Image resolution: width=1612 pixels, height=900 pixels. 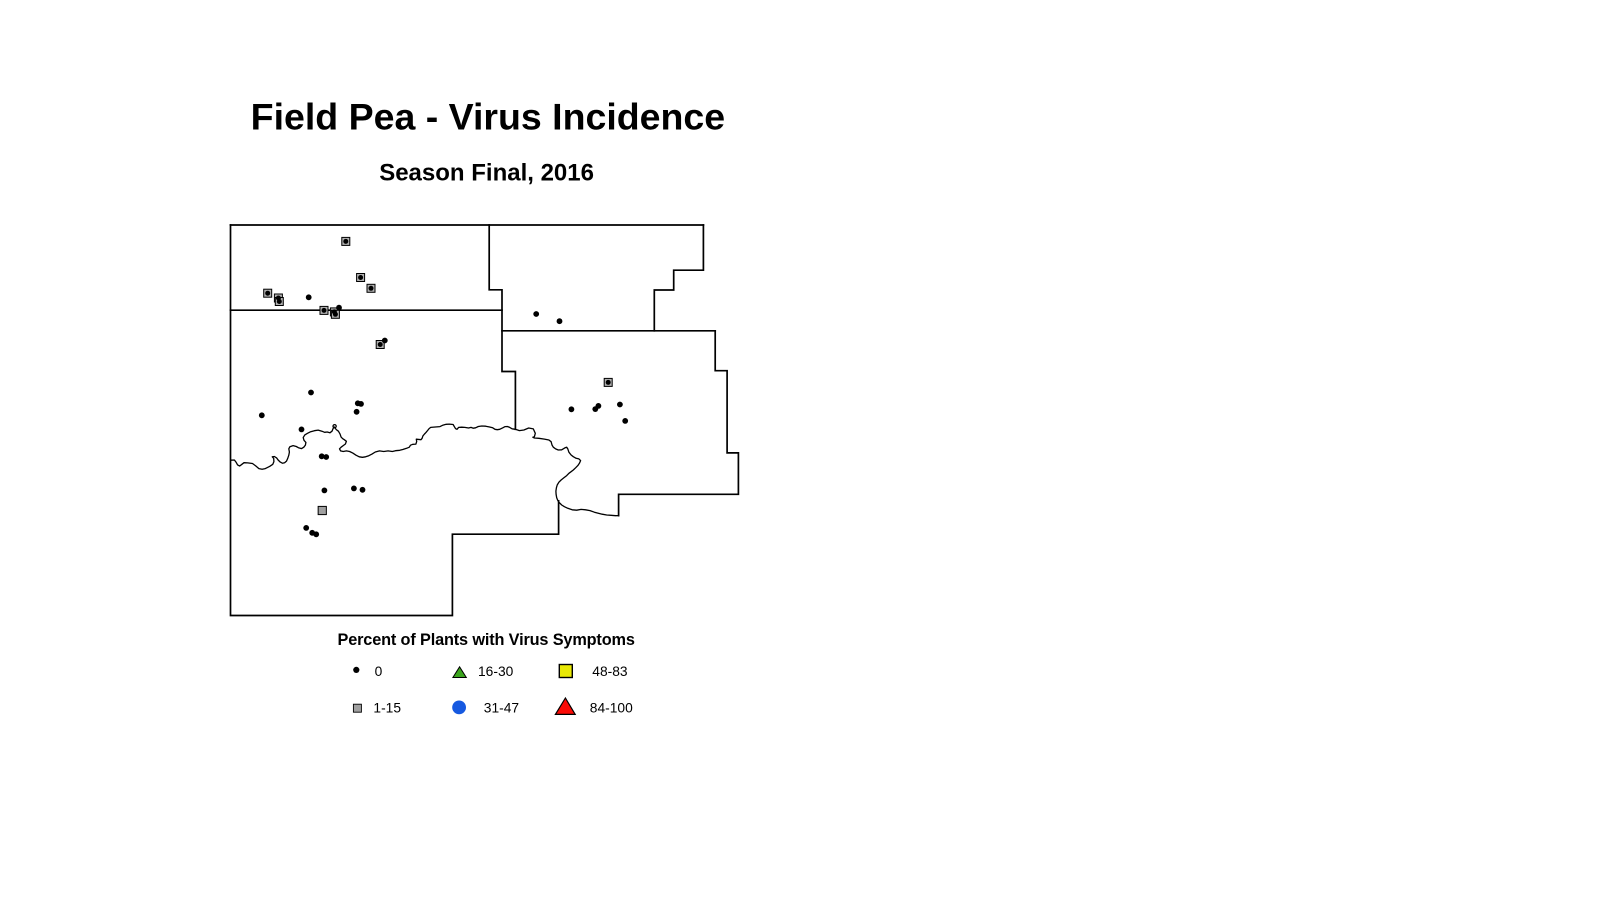 What do you see at coordinates (610, 671) in the screenshot?
I see `svg-text: 48-83` at bounding box center [610, 671].